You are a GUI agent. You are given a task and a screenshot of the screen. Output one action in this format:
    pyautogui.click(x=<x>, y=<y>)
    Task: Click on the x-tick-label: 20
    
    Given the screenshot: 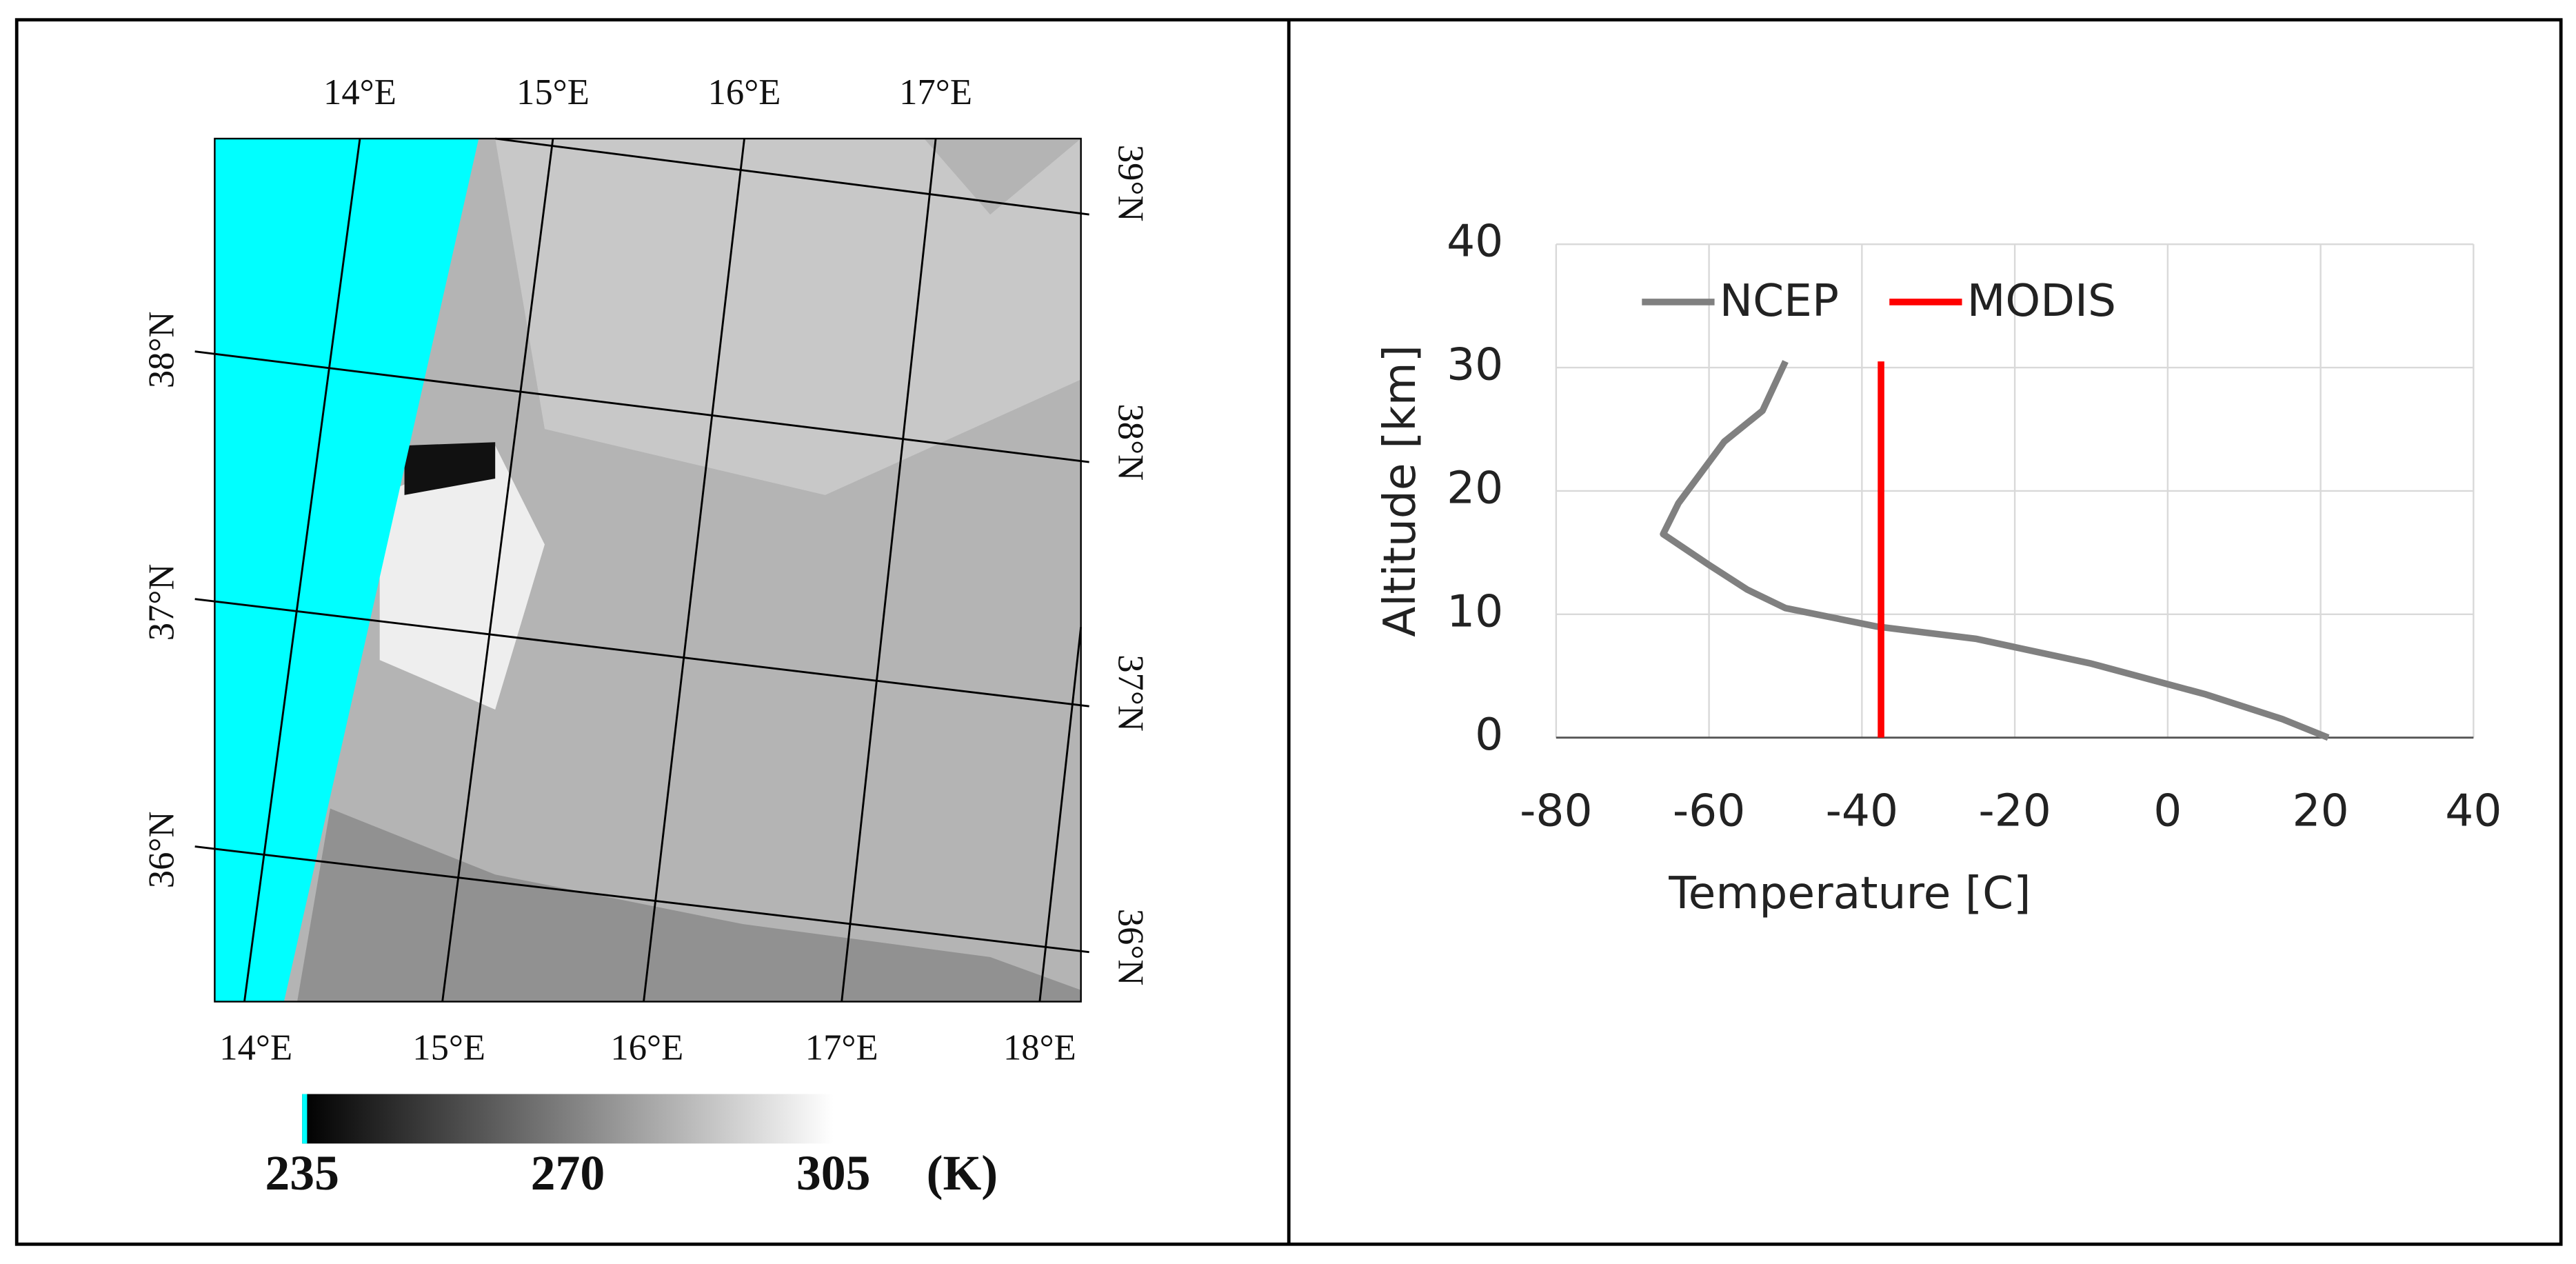 What is the action you would take?
    pyautogui.click(x=2320, y=810)
    